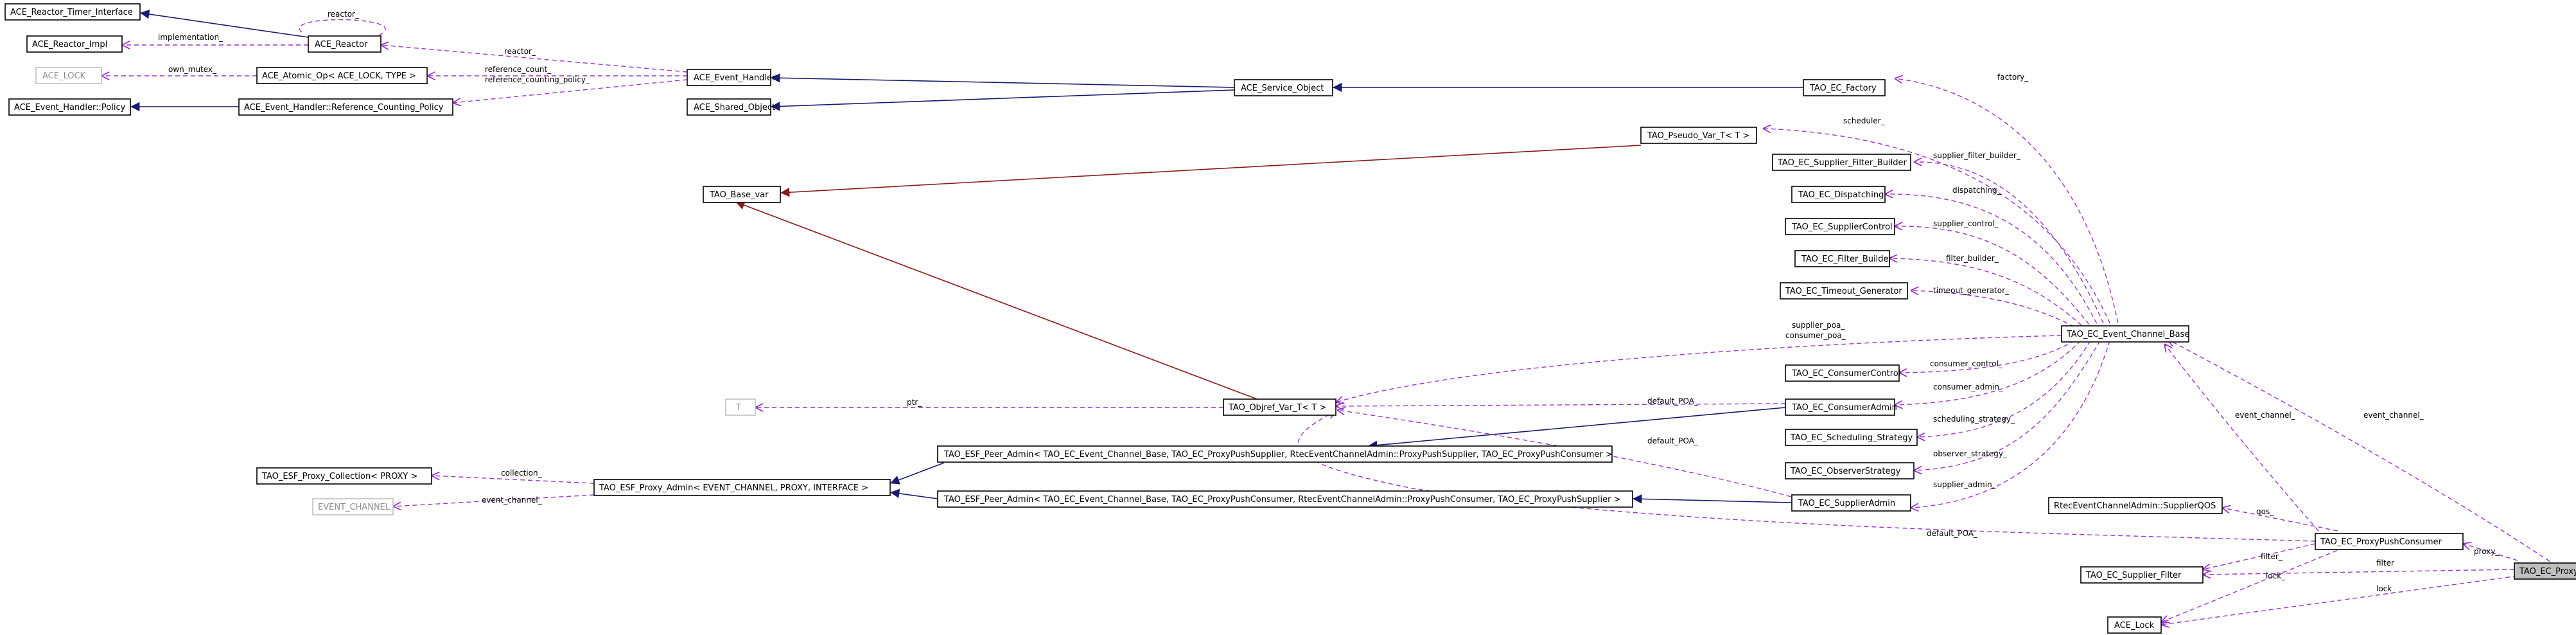  Describe the element at coordinates (1972, 259) in the screenshot. I see `edge-label-filter-builder: filter_builder_` at that location.